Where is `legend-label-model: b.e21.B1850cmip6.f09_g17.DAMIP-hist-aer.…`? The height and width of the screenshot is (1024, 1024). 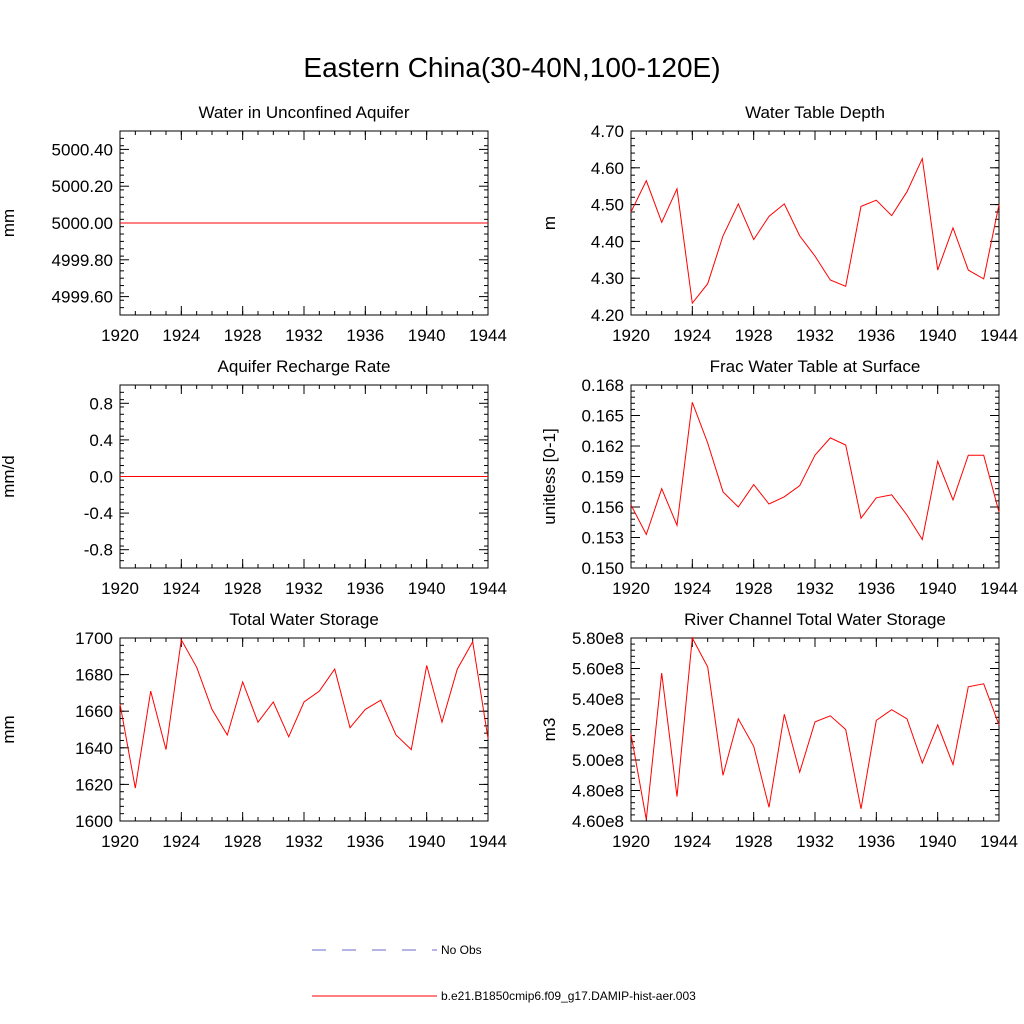
legend-label-model: b.e21.B1850cmip6.f09_g17.DAMIP-hist-aer.… is located at coordinates (568, 996).